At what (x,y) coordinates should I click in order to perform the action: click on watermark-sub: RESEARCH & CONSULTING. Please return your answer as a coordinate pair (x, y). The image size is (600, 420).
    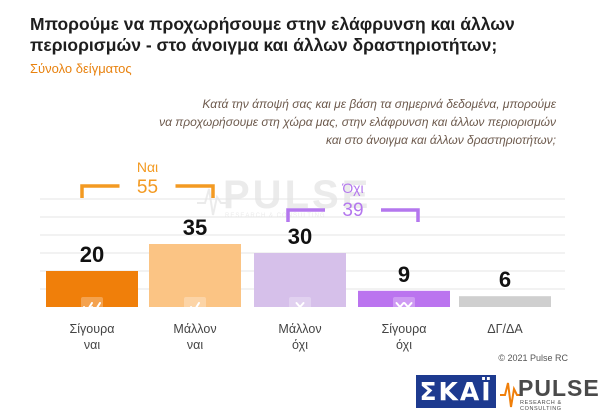
    Looking at the image, I should click on (275, 216).